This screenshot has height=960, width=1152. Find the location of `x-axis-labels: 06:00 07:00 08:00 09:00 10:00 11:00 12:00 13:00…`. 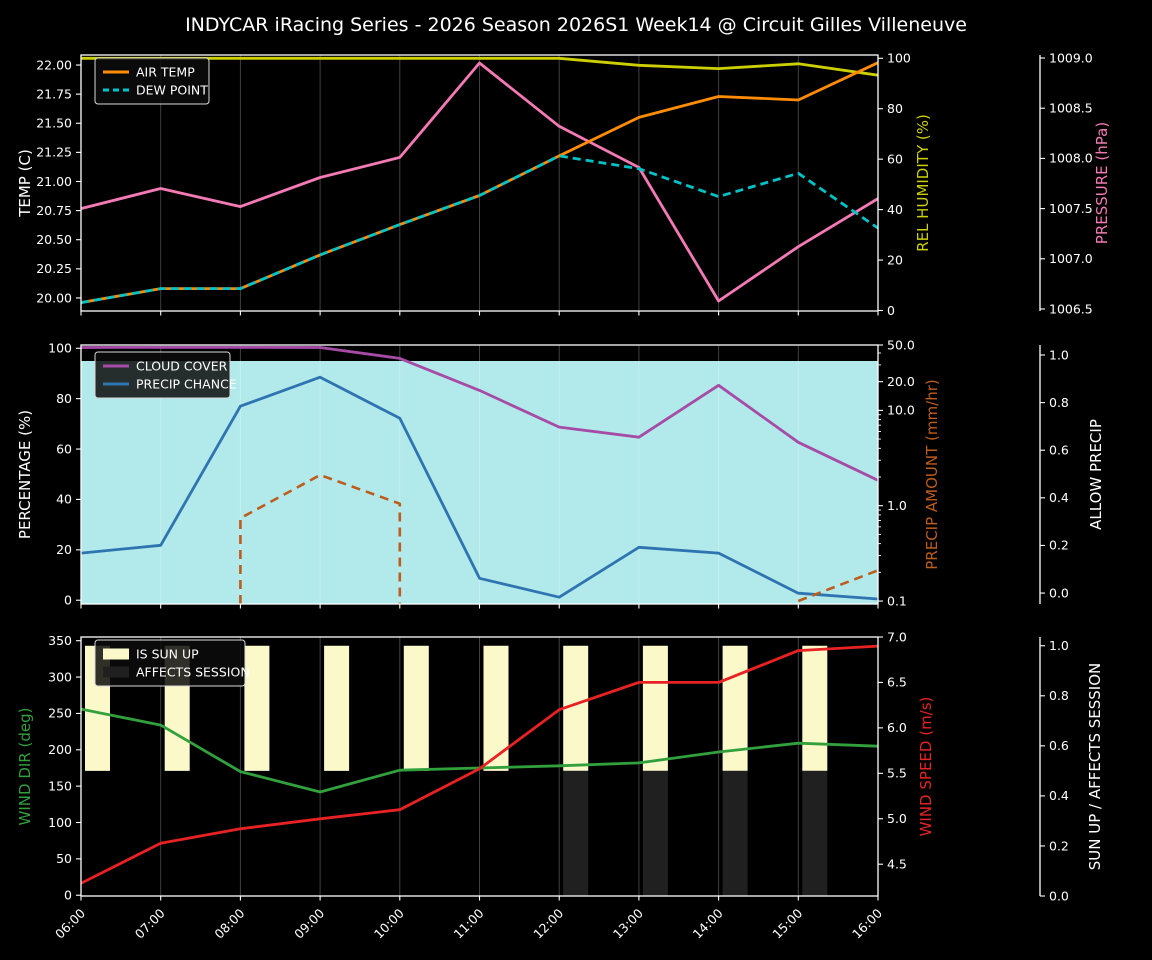

x-axis-labels: 06:00 07:00 08:00 09:00 10:00 11:00 12:00 13:00… is located at coordinates (468, 923).